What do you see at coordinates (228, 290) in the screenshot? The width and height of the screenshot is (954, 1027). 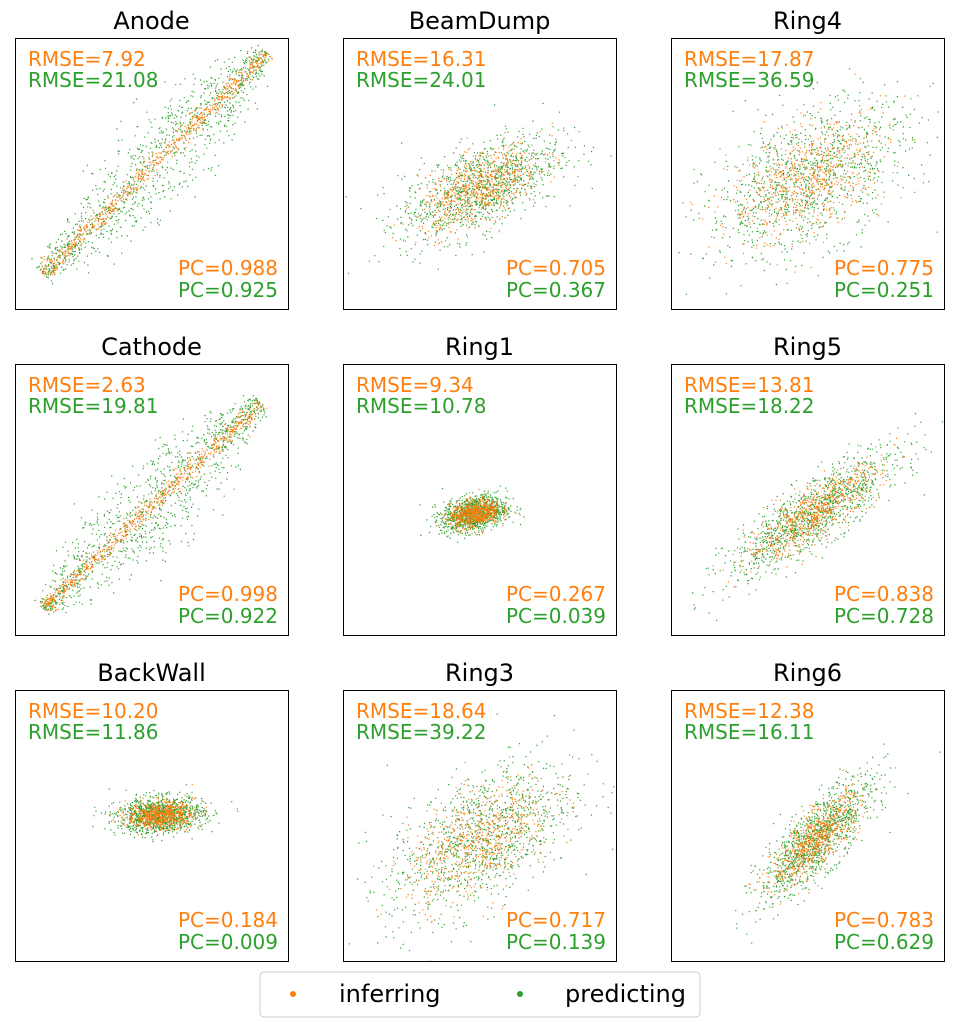 I see `pc-predicting: PC=0.925` at bounding box center [228, 290].